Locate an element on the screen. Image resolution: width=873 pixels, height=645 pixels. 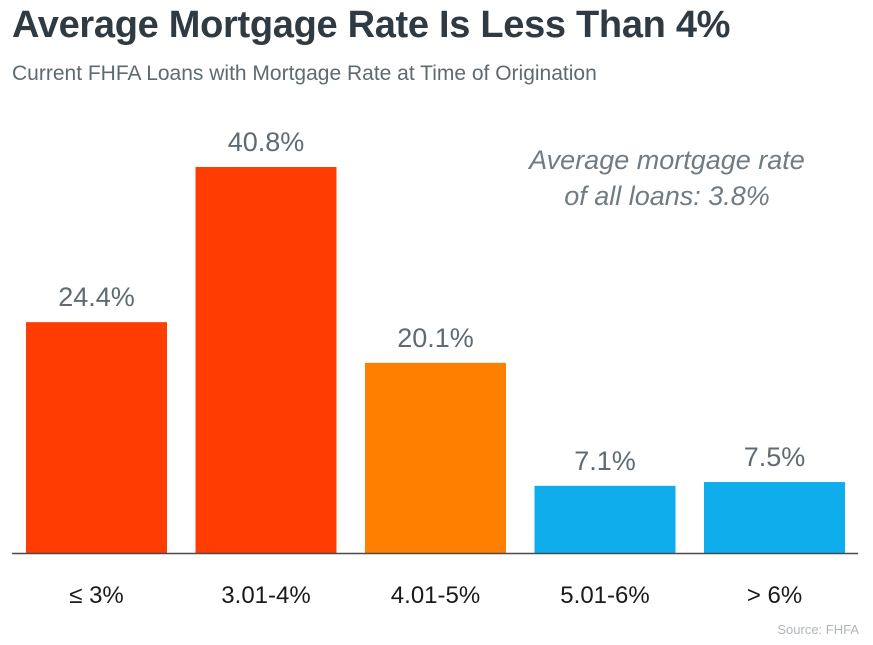
chart-title: Average Mortgage Rate Is Less Than 4% is located at coordinates (371, 25).